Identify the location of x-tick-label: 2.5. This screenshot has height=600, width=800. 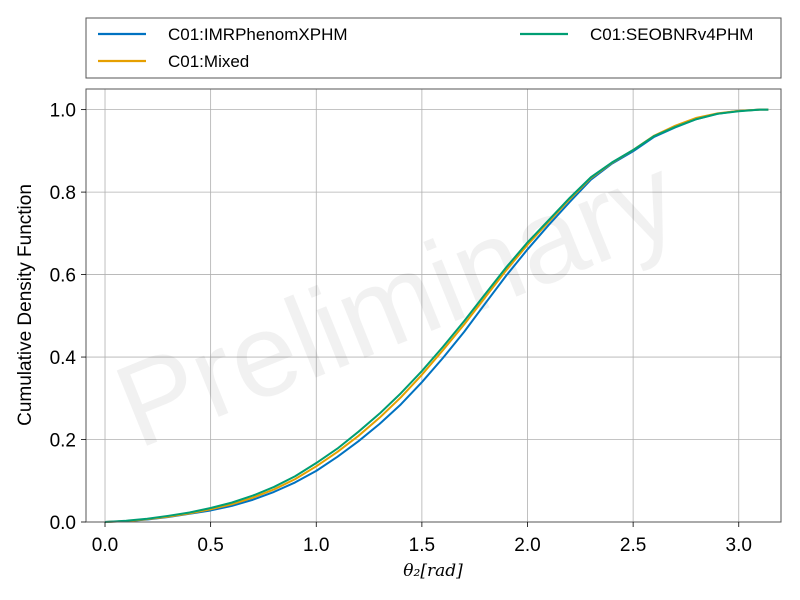
(633, 545).